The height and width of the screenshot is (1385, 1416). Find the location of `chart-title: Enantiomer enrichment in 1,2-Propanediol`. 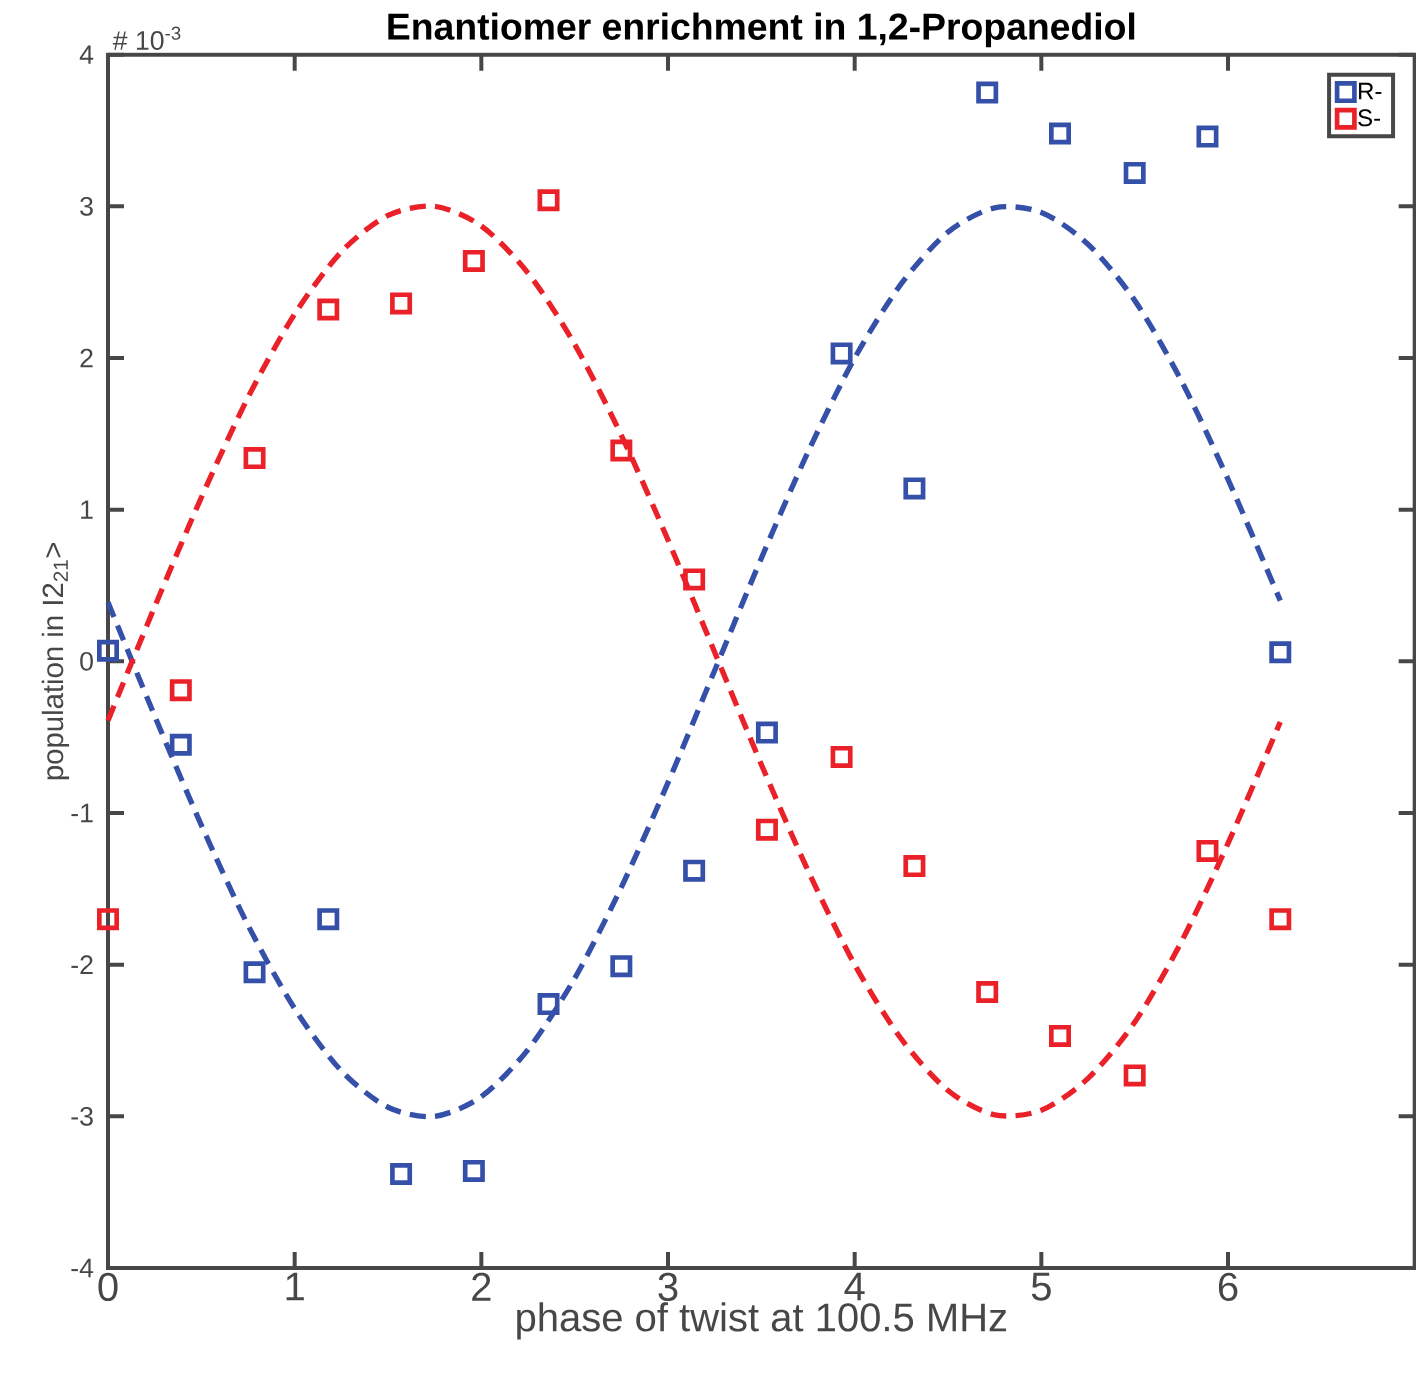

chart-title: Enantiomer enrichment in 1,2-Propanediol is located at coordinates (761, 30).